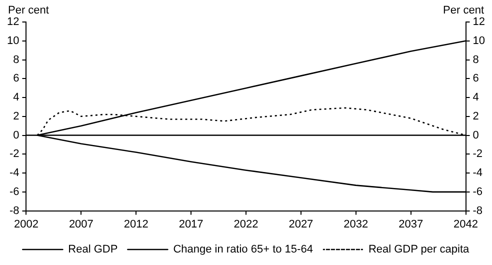 The height and width of the screenshot is (265, 492). What do you see at coordinates (26, 224) in the screenshot?
I see `x-tick-label: 2002` at bounding box center [26, 224].